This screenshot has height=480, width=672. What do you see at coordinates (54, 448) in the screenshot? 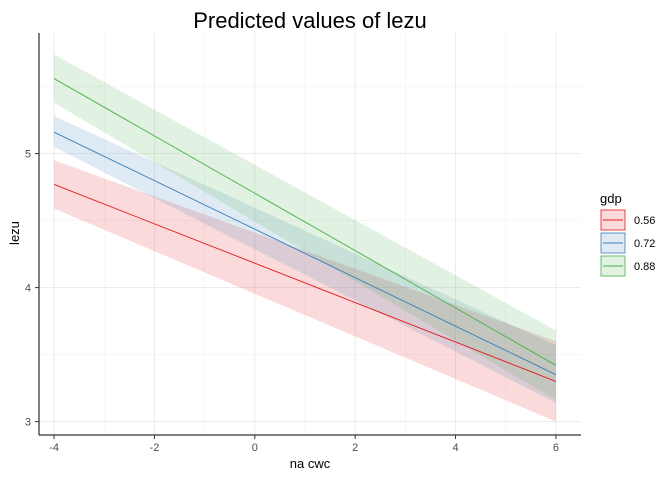
I see `x-tick-label: -4` at bounding box center [54, 448].